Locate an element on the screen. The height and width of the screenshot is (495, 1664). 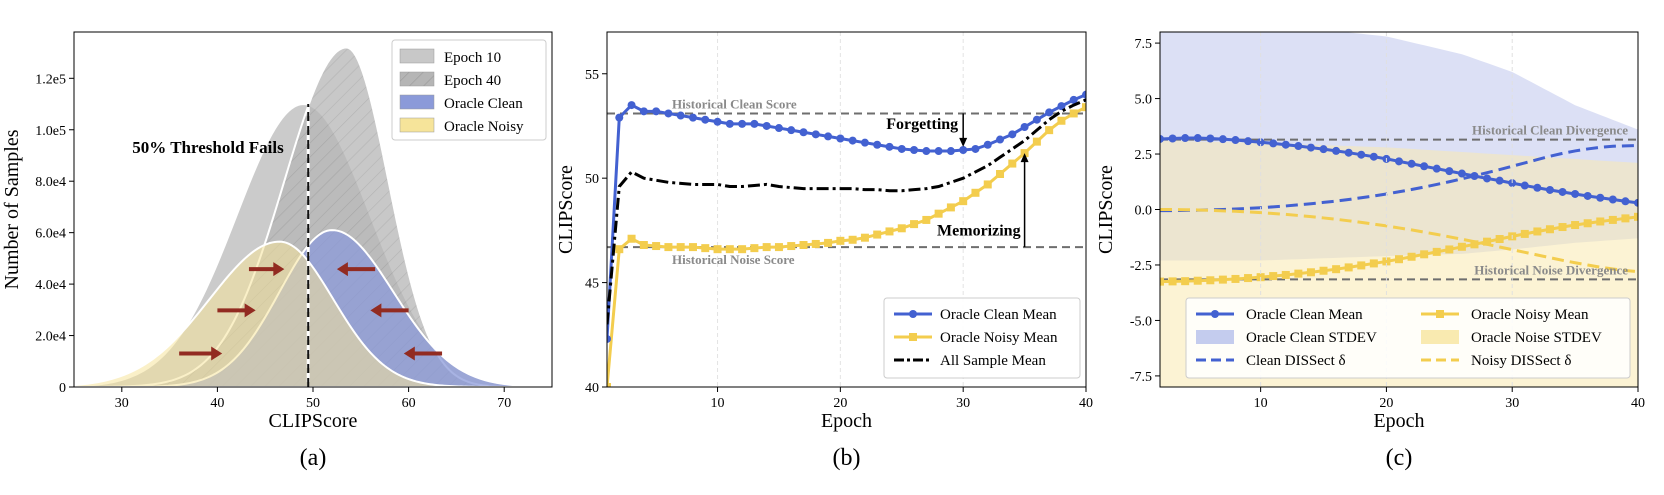
forgetting-arrow-head is located at coordinates (963, 142).